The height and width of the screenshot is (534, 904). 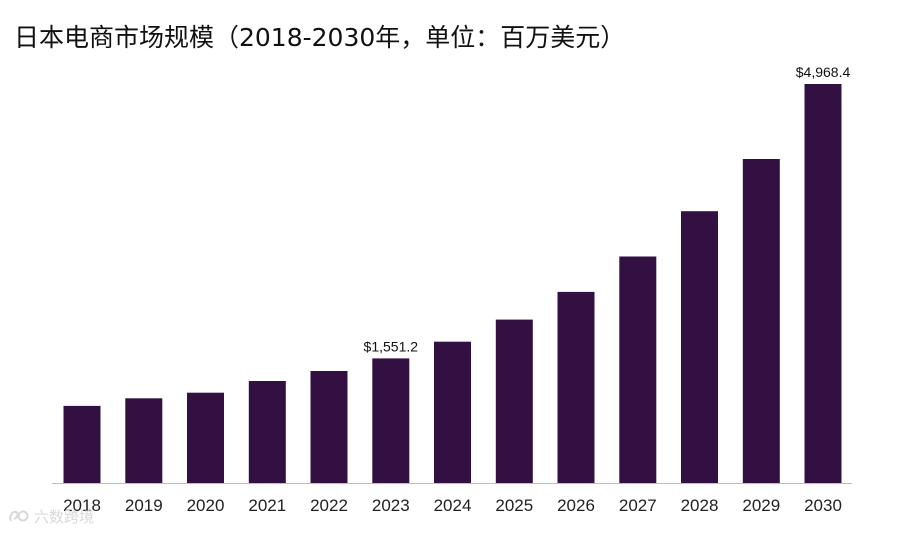 I want to click on bar-2023, so click(x=391, y=420).